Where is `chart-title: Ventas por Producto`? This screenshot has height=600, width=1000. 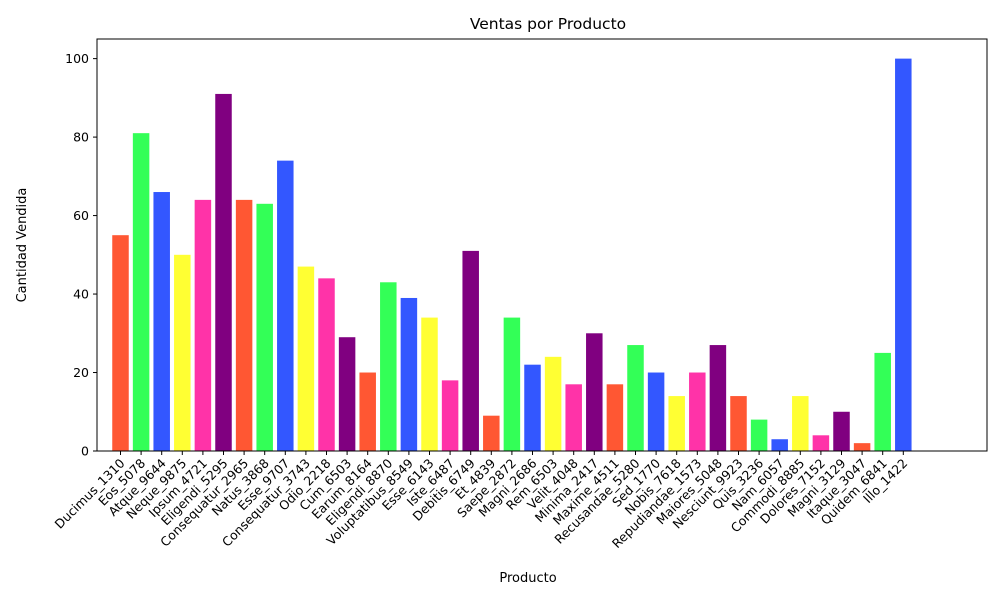
chart-title: Ventas por Producto is located at coordinates (548, 24).